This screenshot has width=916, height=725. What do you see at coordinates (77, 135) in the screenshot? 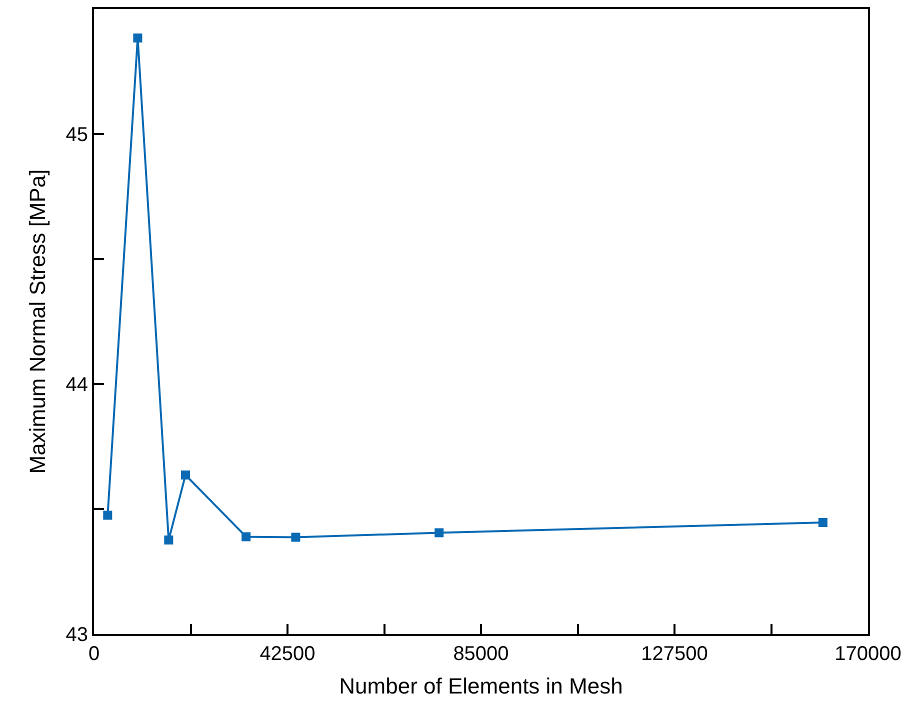
I see `y-tick-label: 45` at bounding box center [77, 135].